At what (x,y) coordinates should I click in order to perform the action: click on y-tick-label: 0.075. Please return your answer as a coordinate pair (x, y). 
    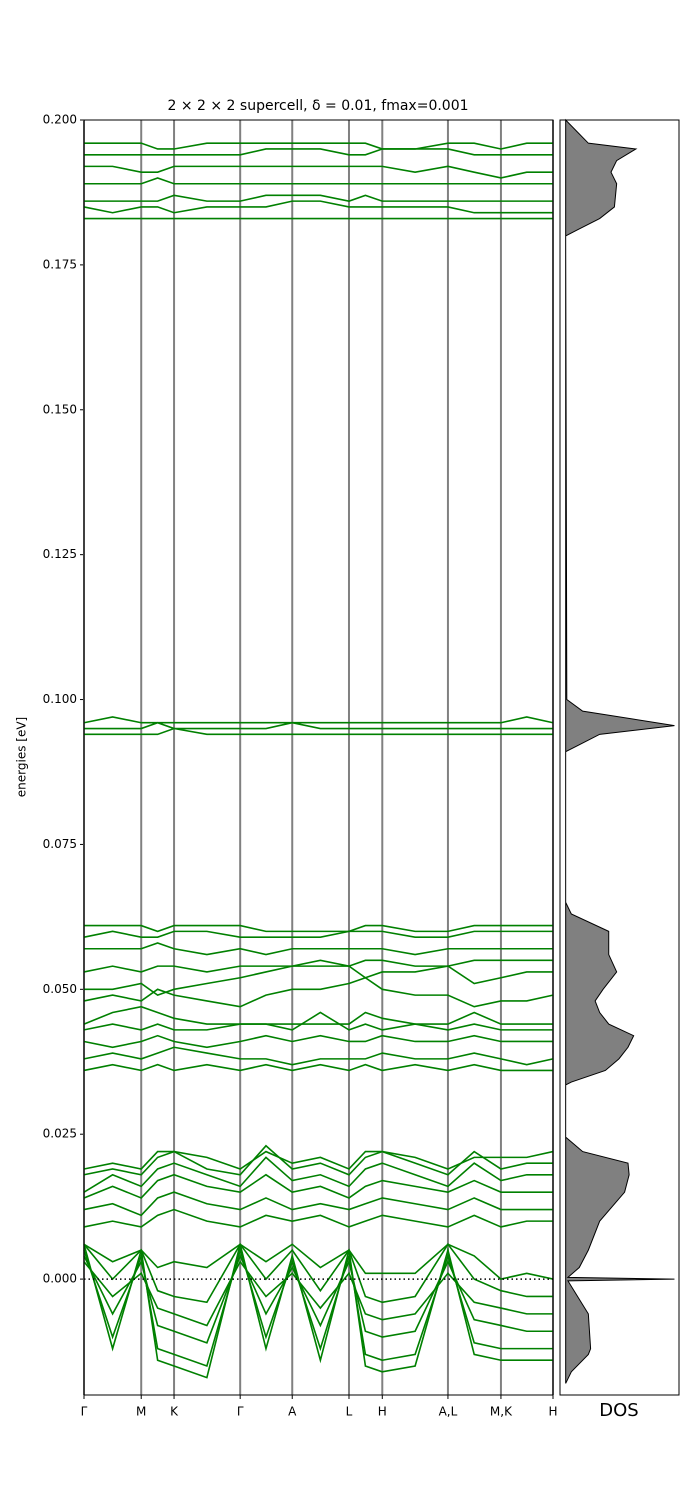
    Looking at the image, I should click on (60, 844).